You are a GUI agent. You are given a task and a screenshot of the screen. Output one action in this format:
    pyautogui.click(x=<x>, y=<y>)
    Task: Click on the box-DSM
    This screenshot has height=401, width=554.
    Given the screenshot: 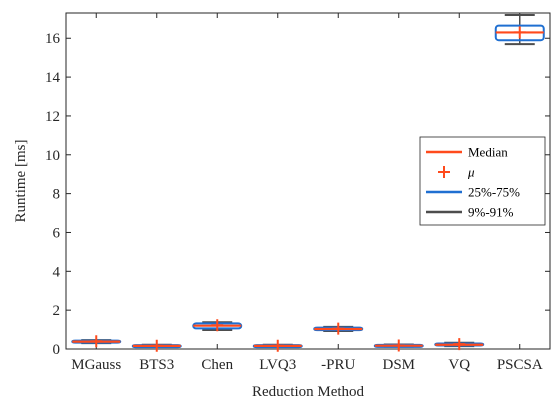 What is the action you would take?
    pyautogui.click(x=398, y=345)
    